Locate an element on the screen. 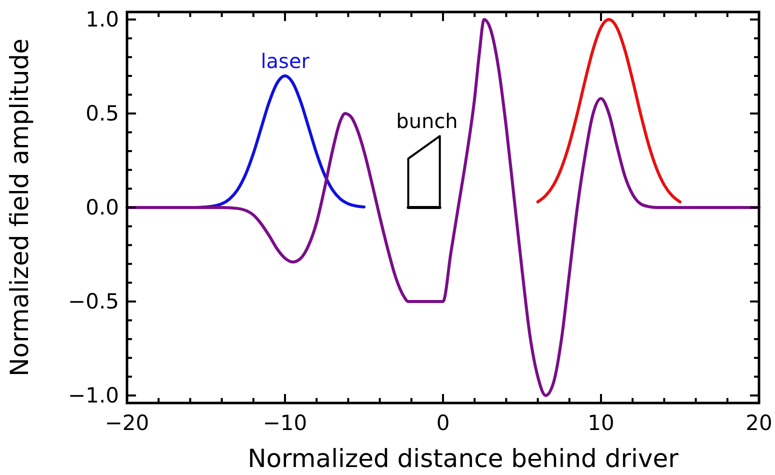 Image resolution: width=775 pixels, height=475 pixels. series-label: laser is located at coordinates (285, 60).